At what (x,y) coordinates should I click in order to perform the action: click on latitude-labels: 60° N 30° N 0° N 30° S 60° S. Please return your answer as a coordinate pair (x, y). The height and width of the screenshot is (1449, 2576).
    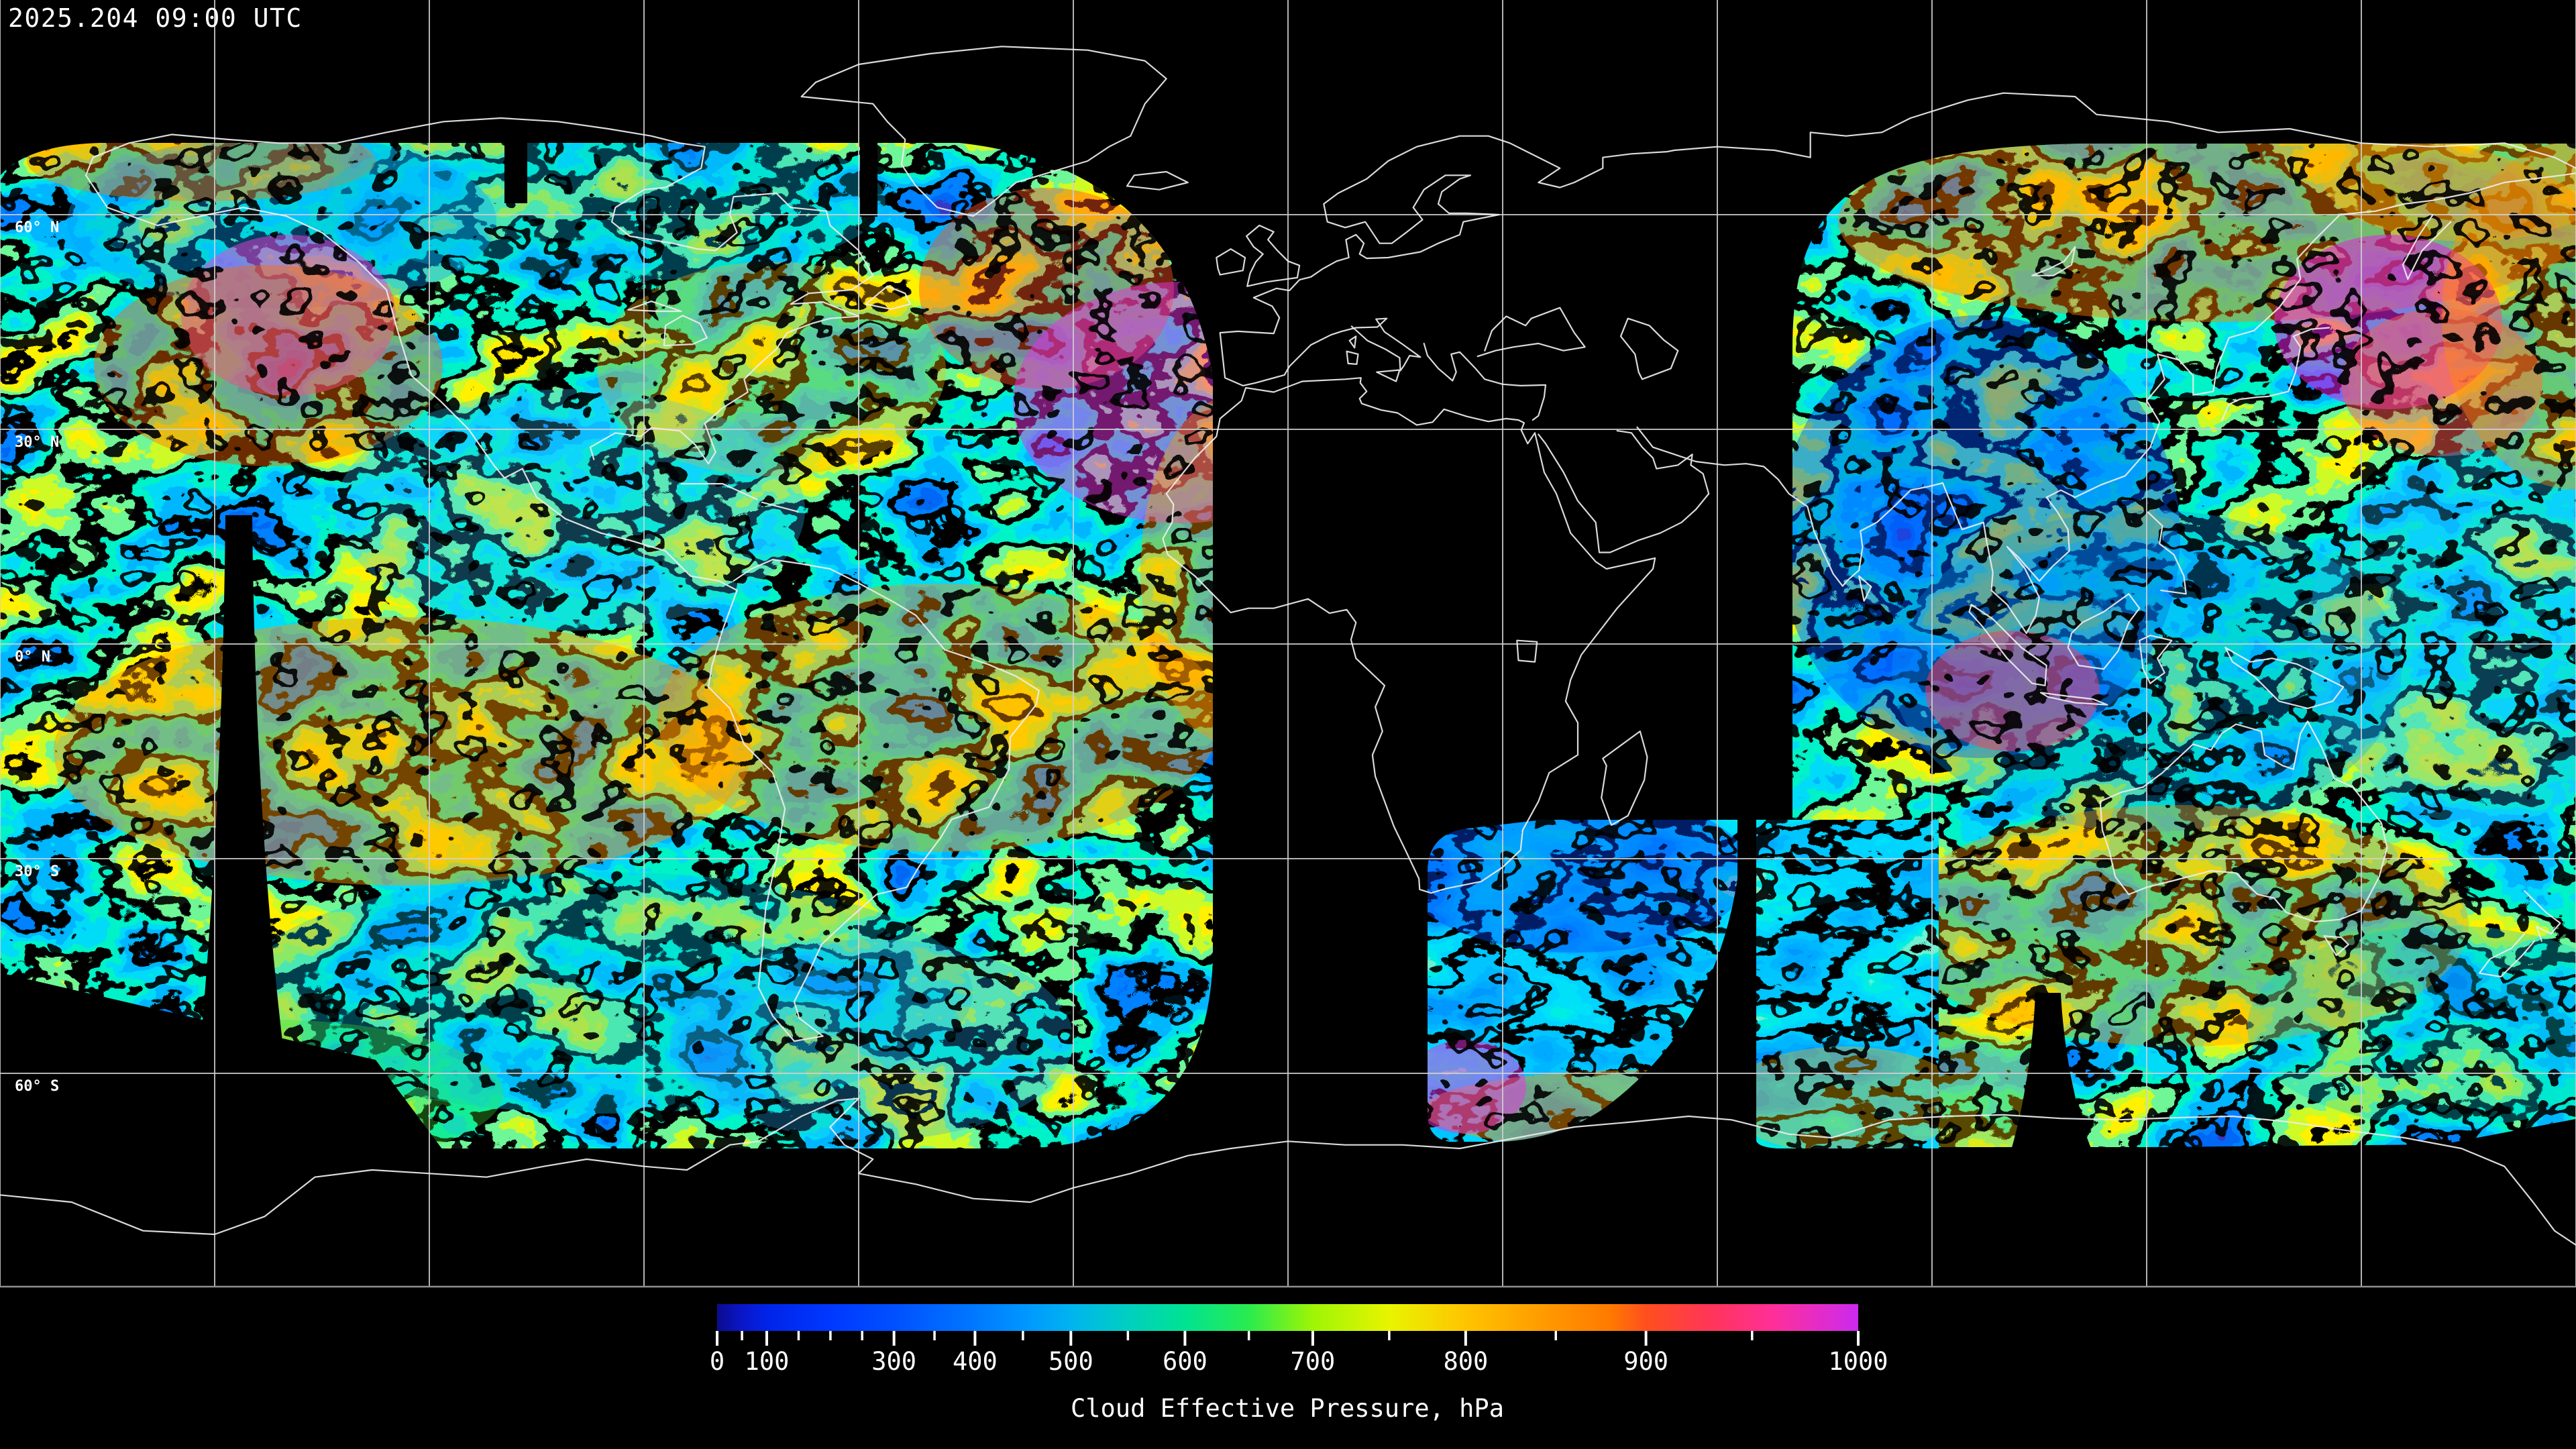
    Looking at the image, I should click on (37, 657).